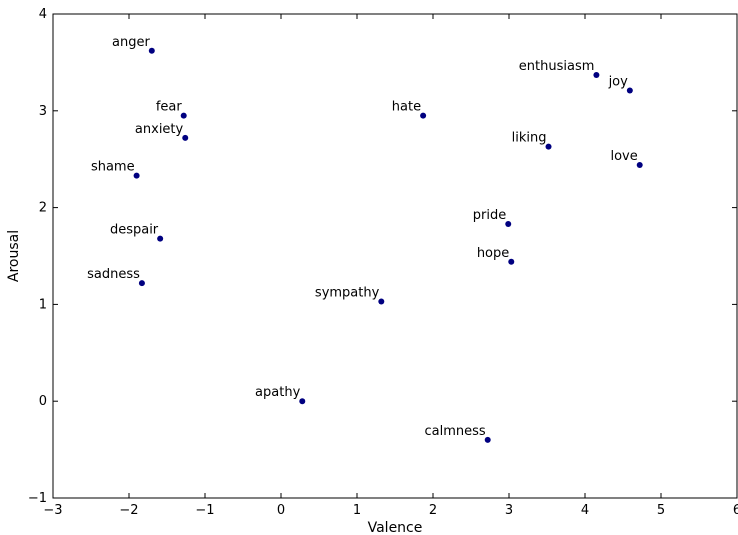 The image size is (738, 535). Describe the element at coordinates (278, 392) in the screenshot. I see `point-label-apathy: apathy` at that location.